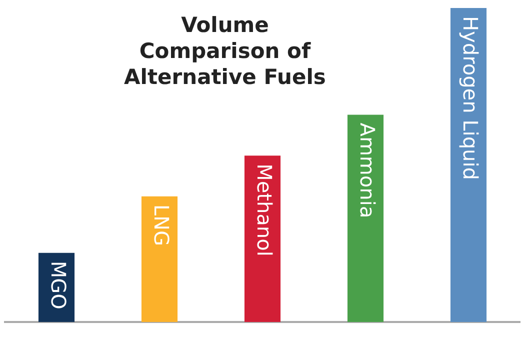 This screenshot has height=340, width=525. I want to click on x-tick-label: MGO, so click(58, 285).